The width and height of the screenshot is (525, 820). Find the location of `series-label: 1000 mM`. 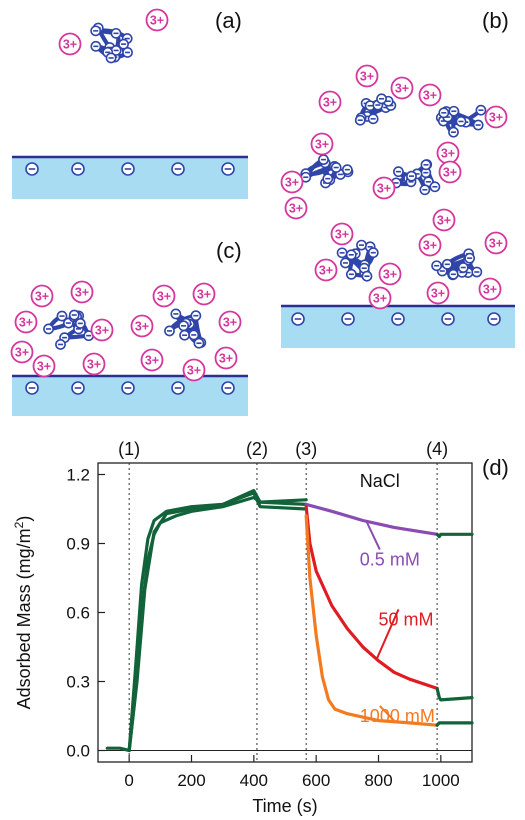

series-label: 1000 mM is located at coordinates (397, 716).